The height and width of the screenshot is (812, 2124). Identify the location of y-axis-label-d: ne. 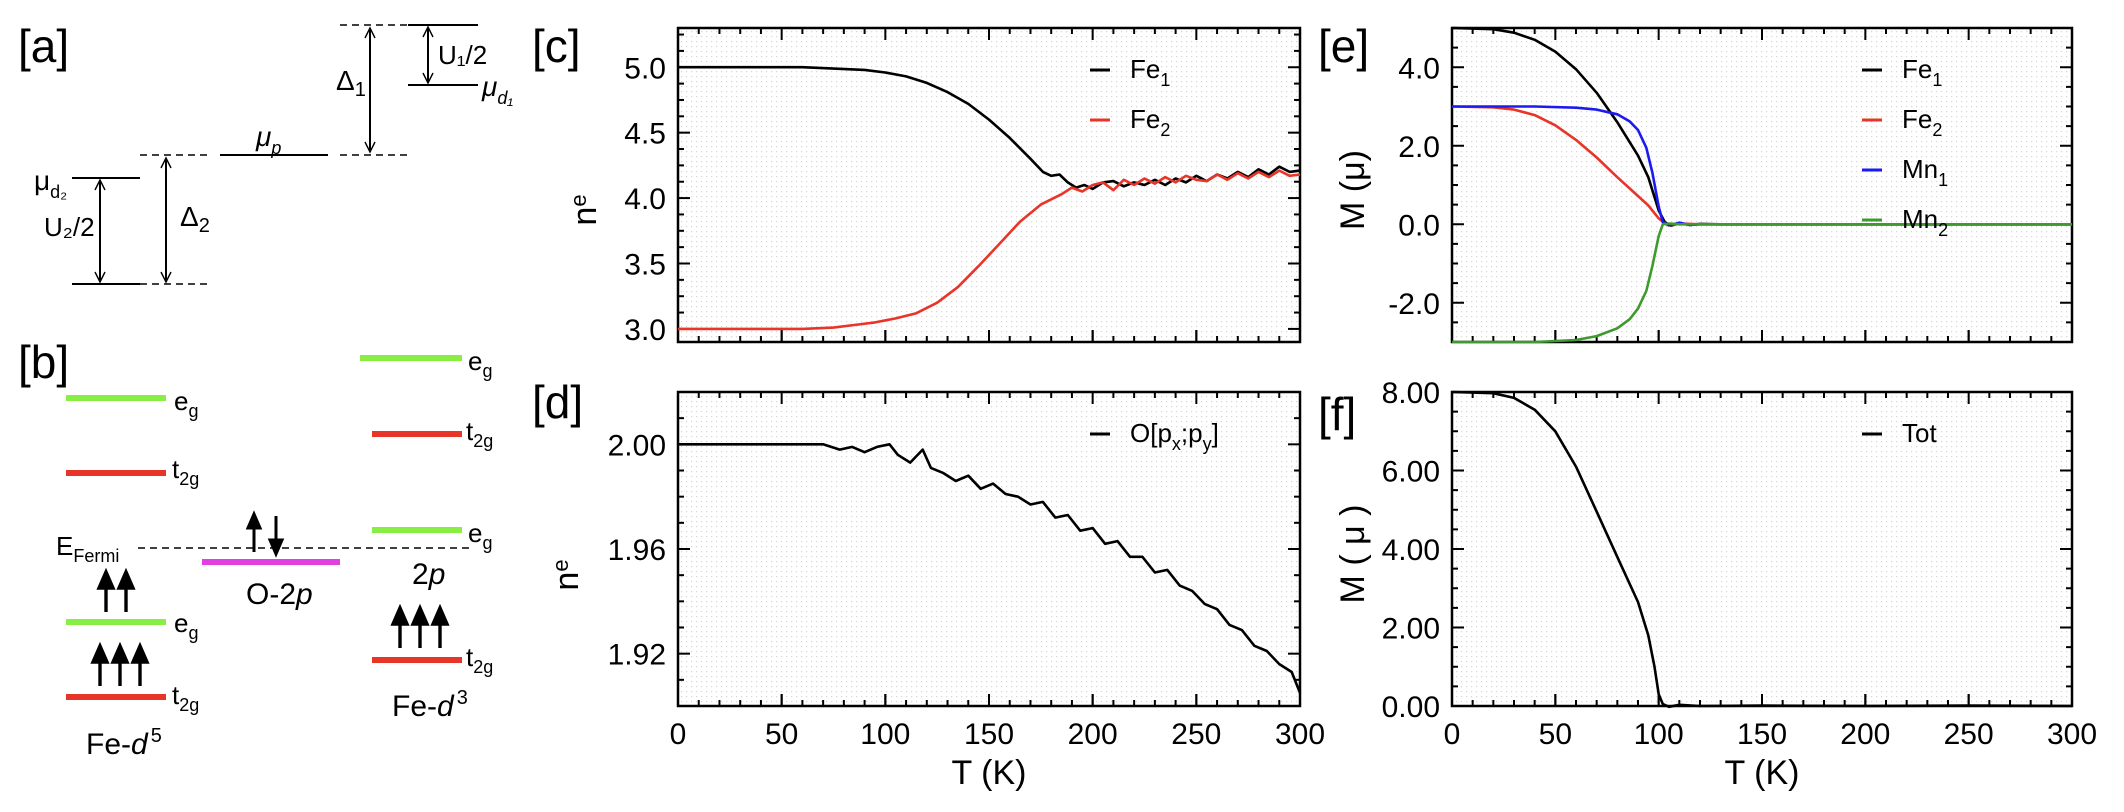
(567, 574).